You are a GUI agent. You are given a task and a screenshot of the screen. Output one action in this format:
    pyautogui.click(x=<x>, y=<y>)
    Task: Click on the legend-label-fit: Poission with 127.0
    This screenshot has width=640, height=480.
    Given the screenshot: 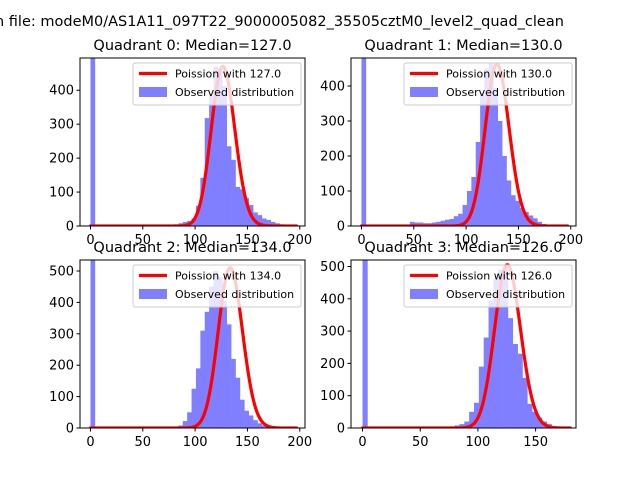 What is the action you would take?
    pyautogui.click(x=228, y=74)
    